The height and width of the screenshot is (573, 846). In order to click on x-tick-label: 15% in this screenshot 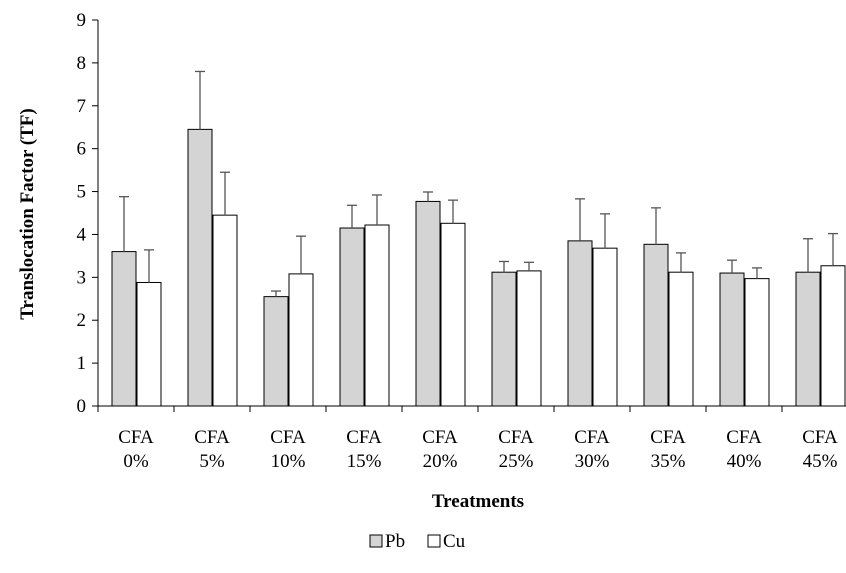, I will do `click(364, 461)`.